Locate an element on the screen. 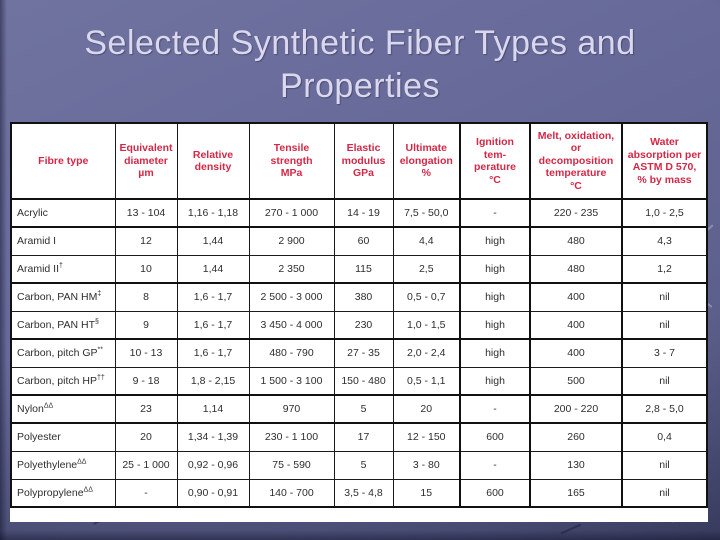  value-cell: 1,2 is located at coordinates (664, 269).